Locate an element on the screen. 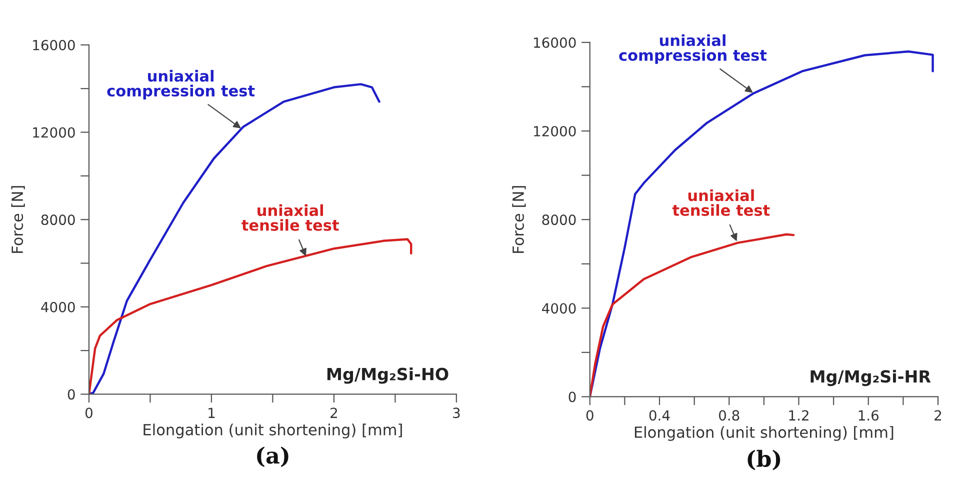  text: (b) is located at coordinates (764, 460).